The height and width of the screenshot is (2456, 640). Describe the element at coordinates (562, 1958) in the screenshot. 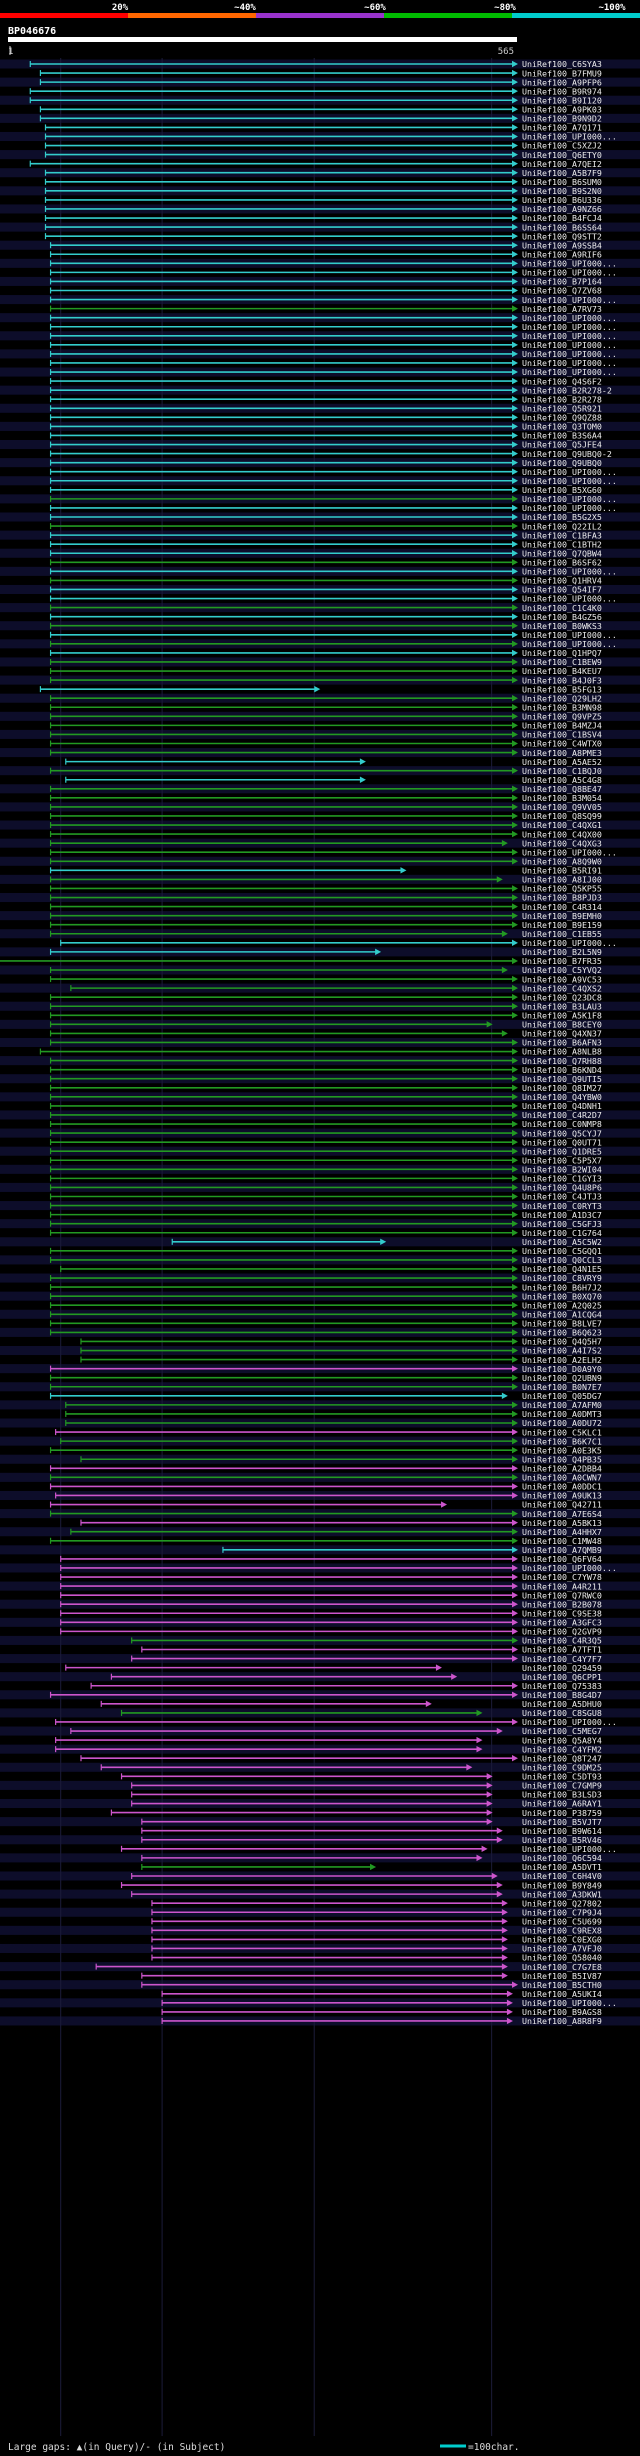

I see `hit-label: UniRef100_Q58040` at that location.